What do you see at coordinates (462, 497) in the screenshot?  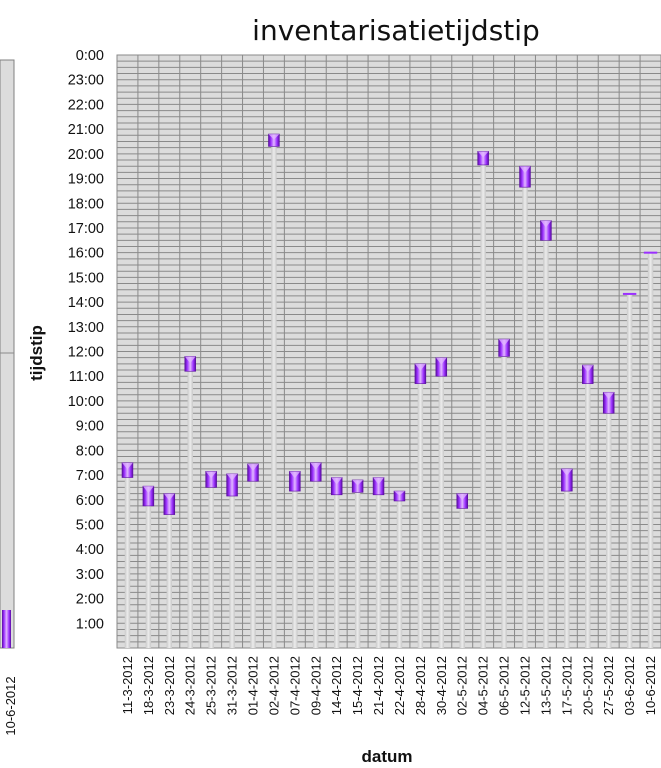 I see `bar-cap-02-5-2012` at bounding box center [462, 497].